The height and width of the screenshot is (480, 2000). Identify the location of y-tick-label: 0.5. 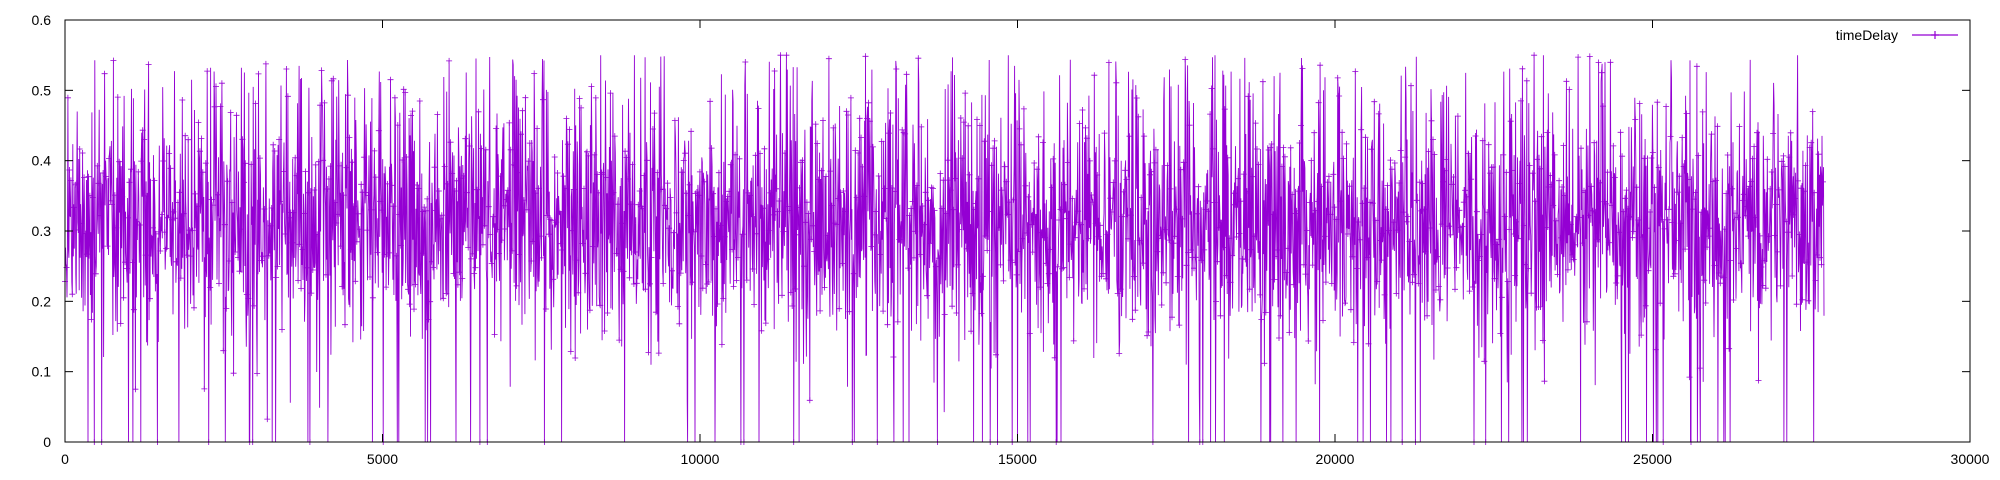
(42, 90).